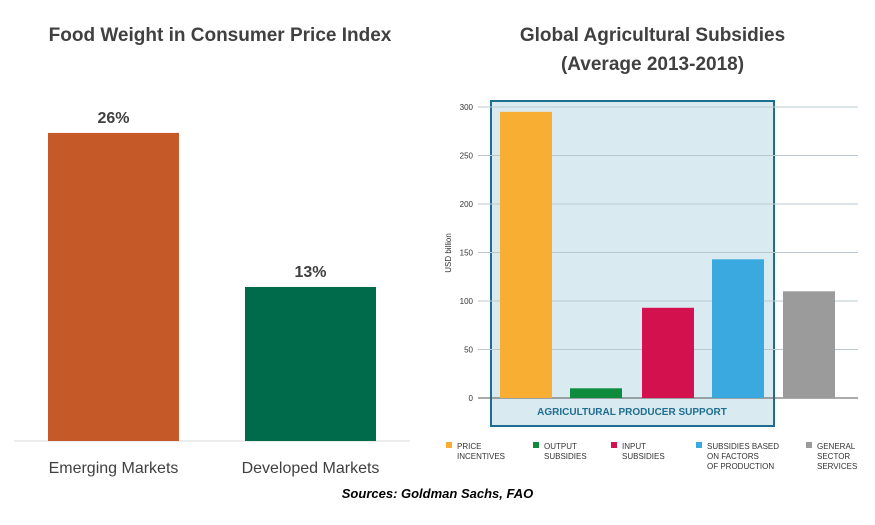 The width and height of the screenshot is (875, 525). What do you see at coordinates (469, 446) in the screenshot?
I see `legend-line-price-incentives-0: PRICE` at bounding box center [469, 446].